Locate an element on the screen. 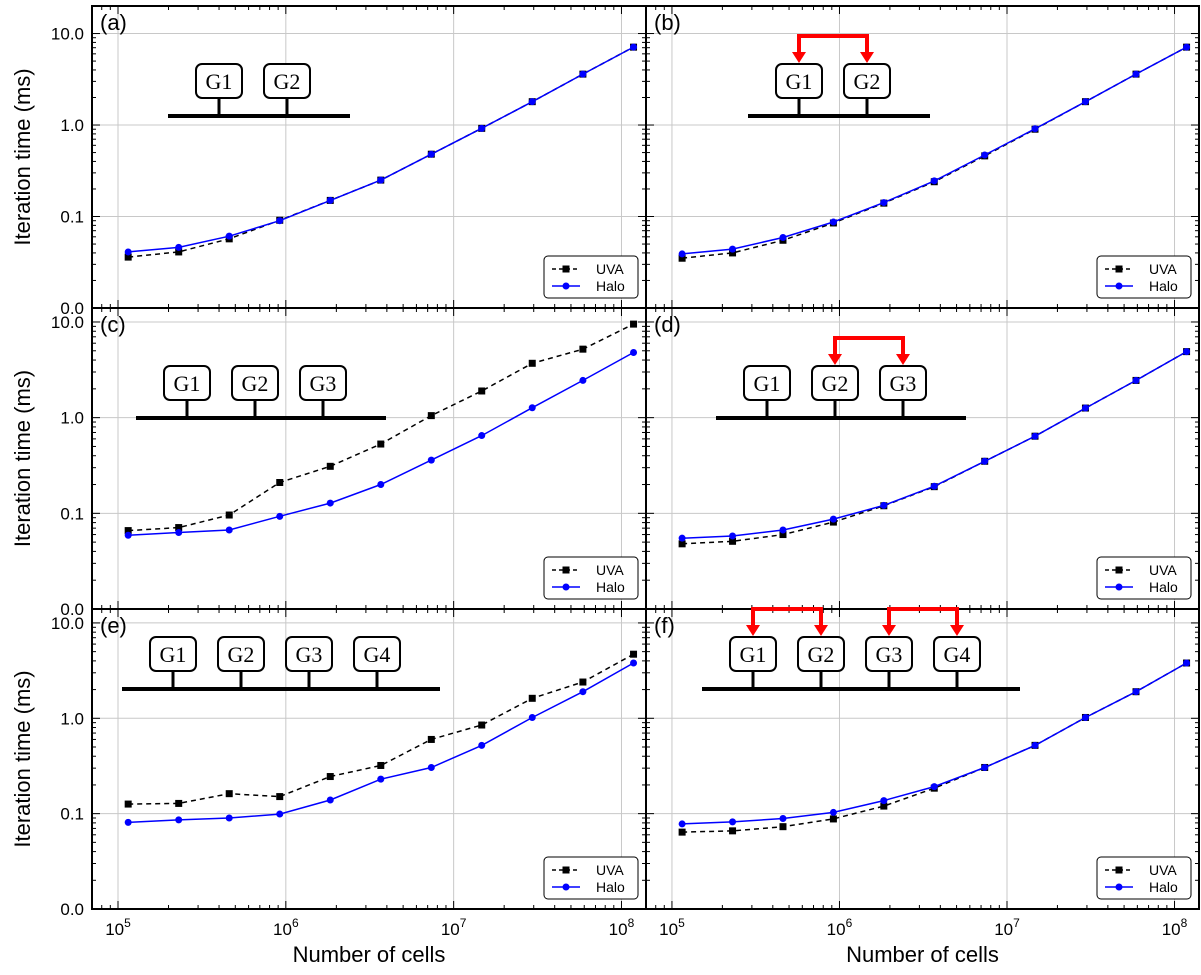 The image size is (1201, 975). panel-label: (a) is located at coordinates (113, 22).